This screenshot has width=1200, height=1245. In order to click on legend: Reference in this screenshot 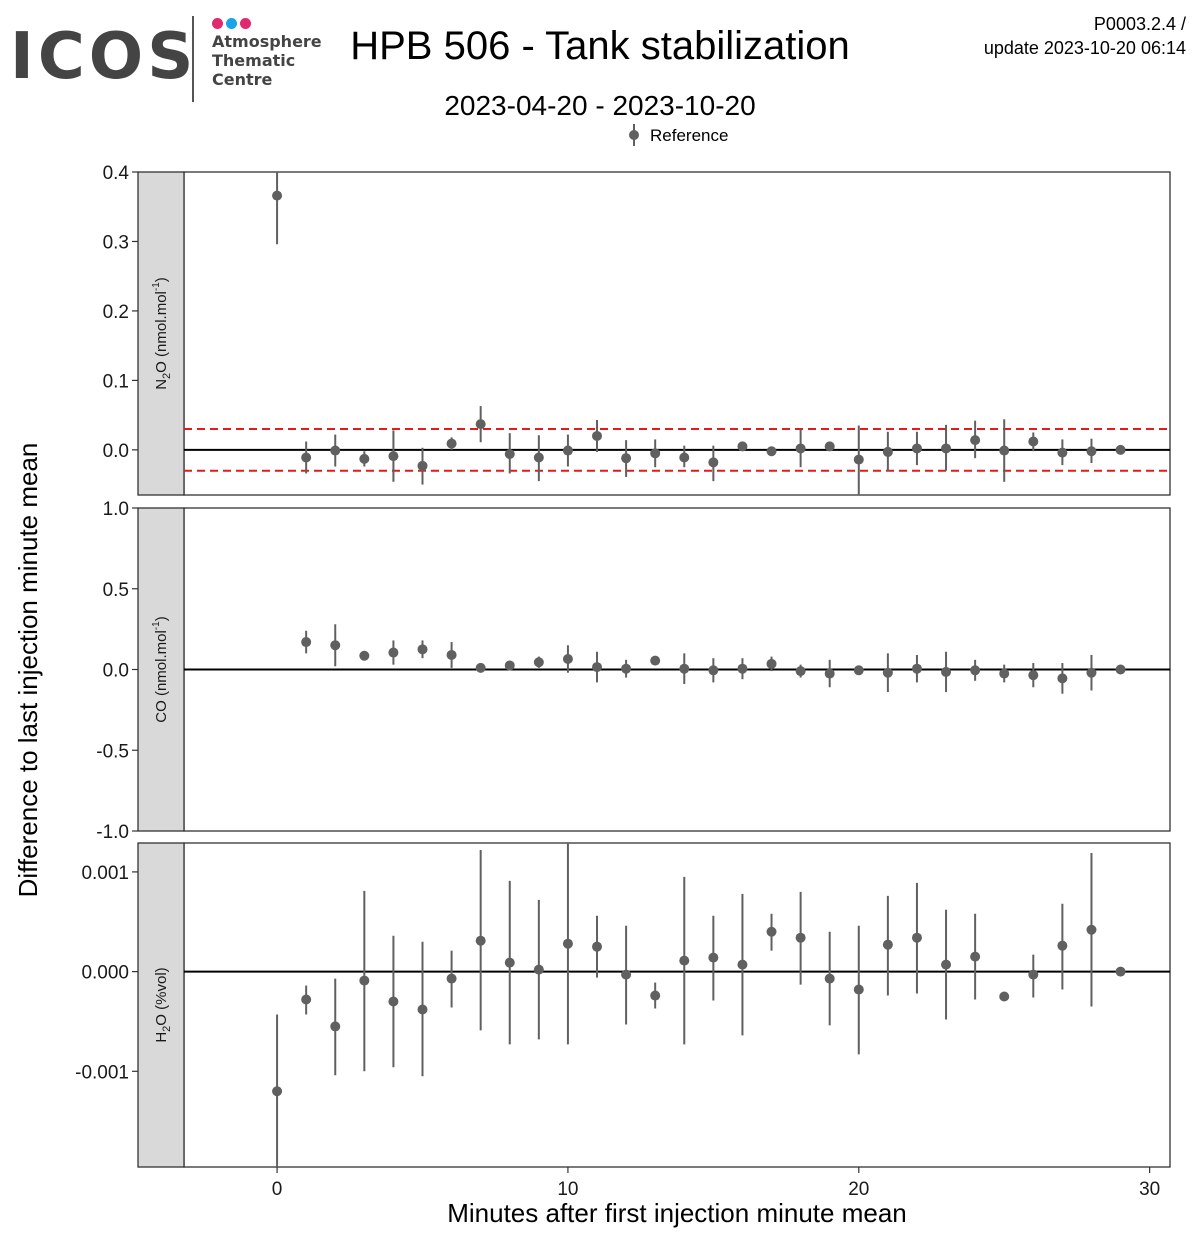, I will do `click(678, 135)`.